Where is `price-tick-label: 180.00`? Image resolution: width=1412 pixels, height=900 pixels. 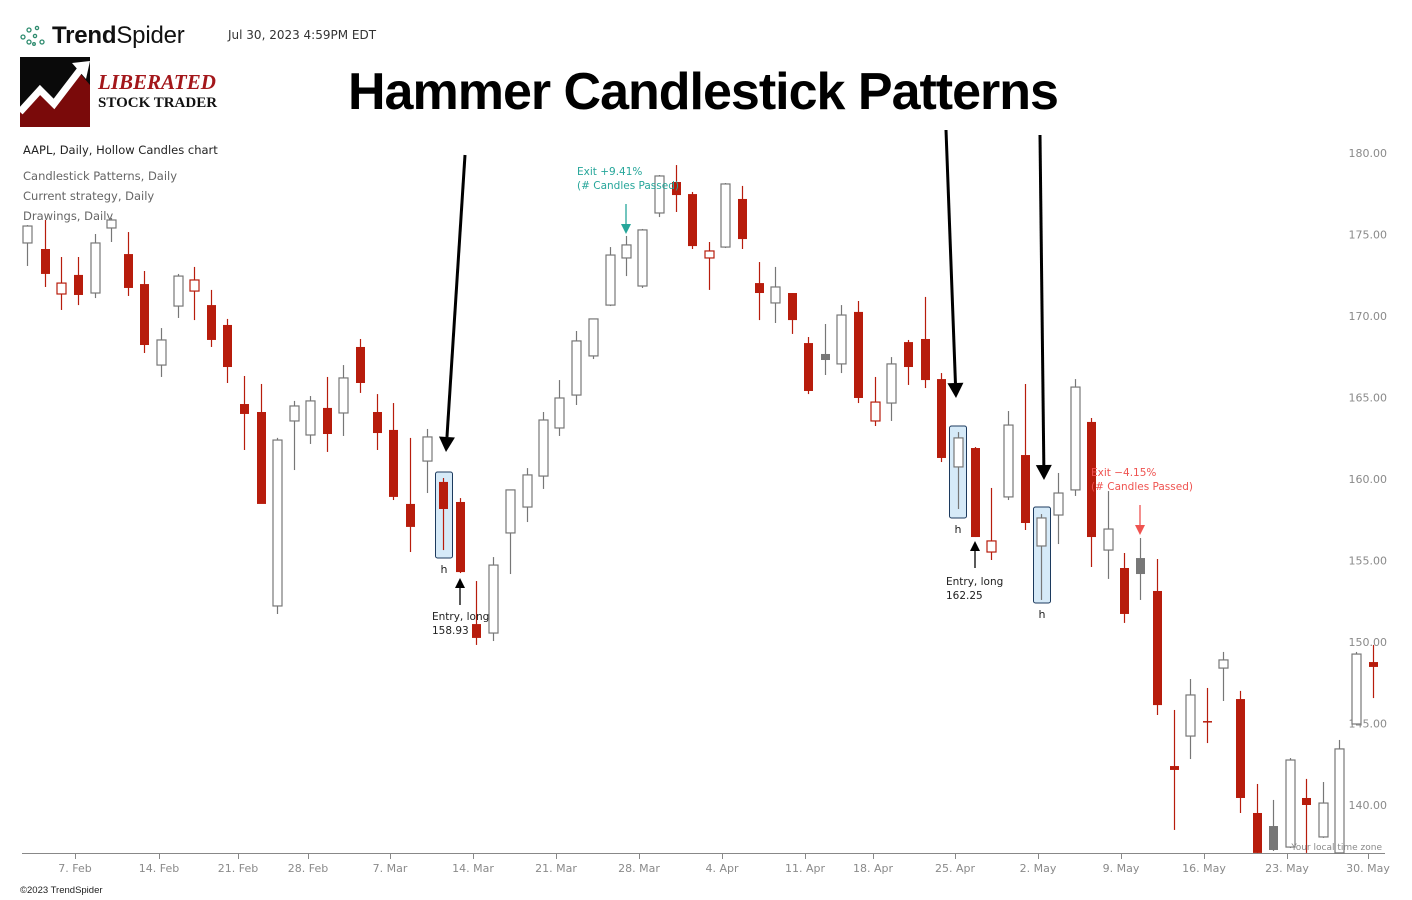
price-tick-label: 180.00 is located at coordinates (1368, 153).